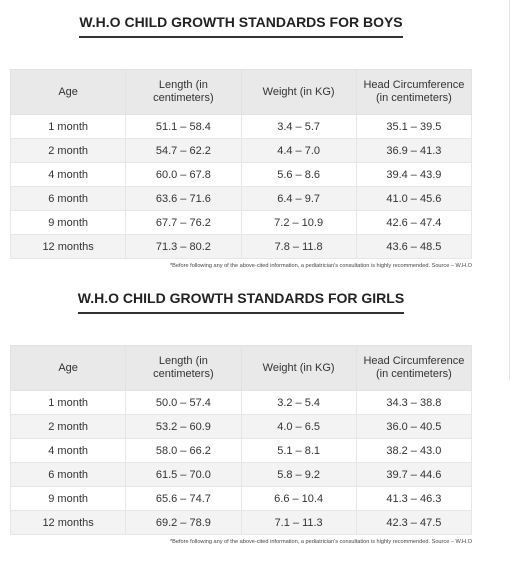 The image size is (516, 570). What do you see at coordinates (414, 498) in the screenshot?
I see `table-cell: 41.3 – 46.3` at bounding box center [414, 498].